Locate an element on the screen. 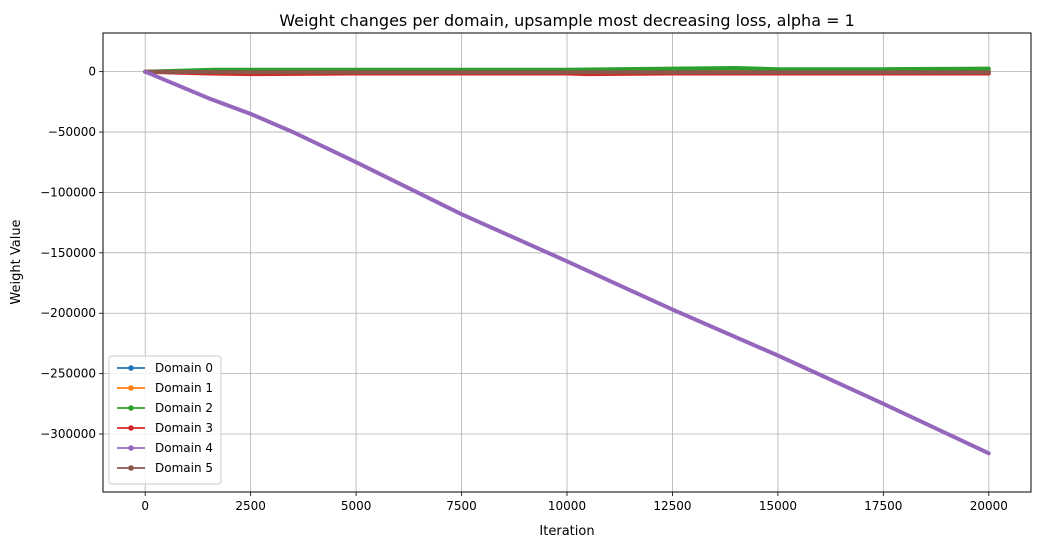  x-tick-label: 17500 is located at coordinates (883, 506).